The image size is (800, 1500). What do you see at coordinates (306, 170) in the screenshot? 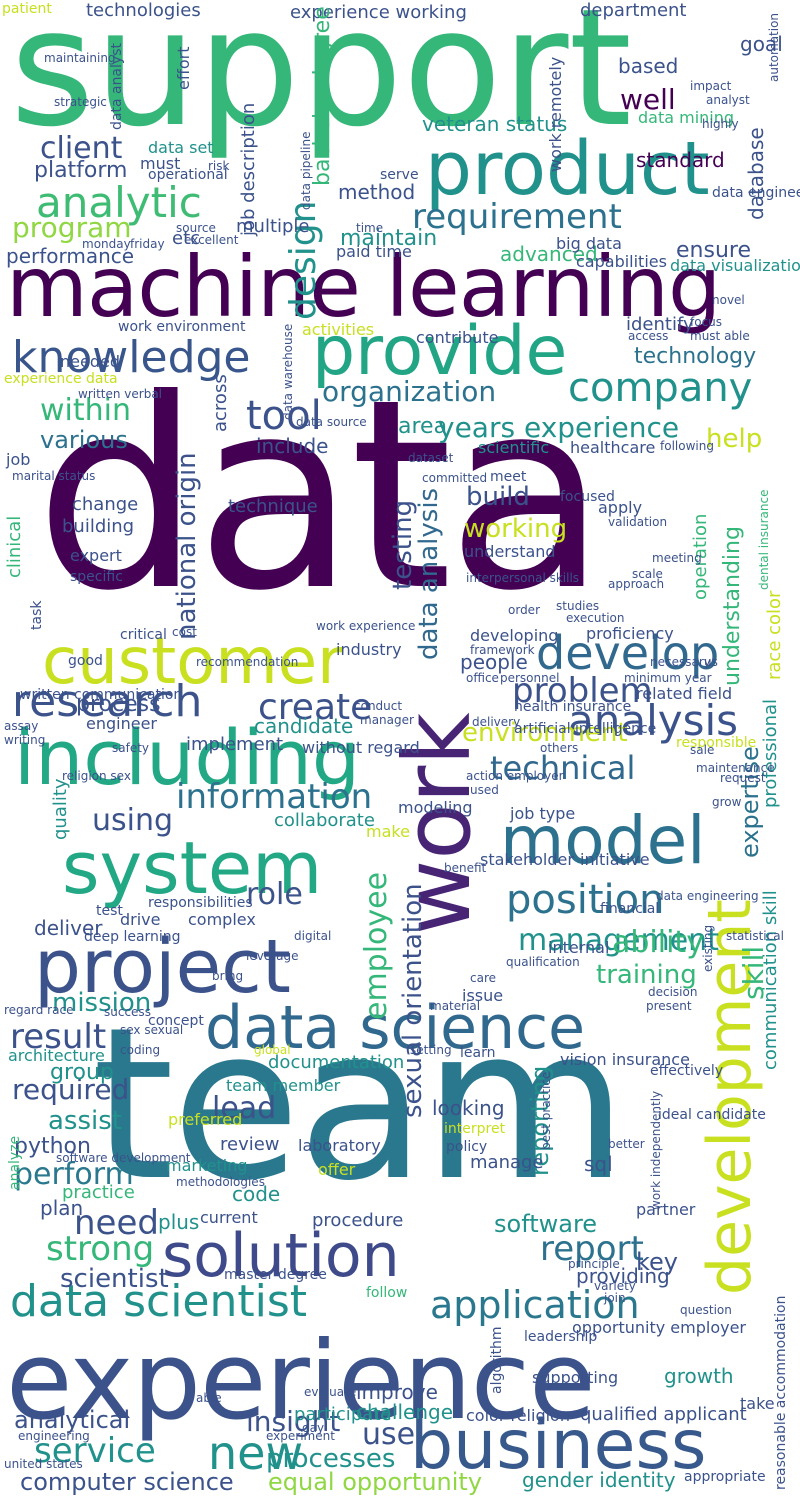
I see `word-data-pipeline: data pipeline` at bounding box center [306, 170].